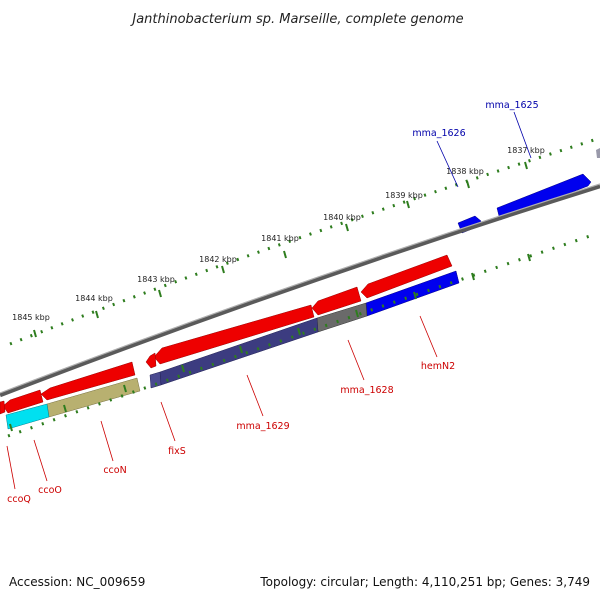 This screenshot has height=600, width=600. I want to click on tick-label-1844: 1844 kbp, so click(94, 298).